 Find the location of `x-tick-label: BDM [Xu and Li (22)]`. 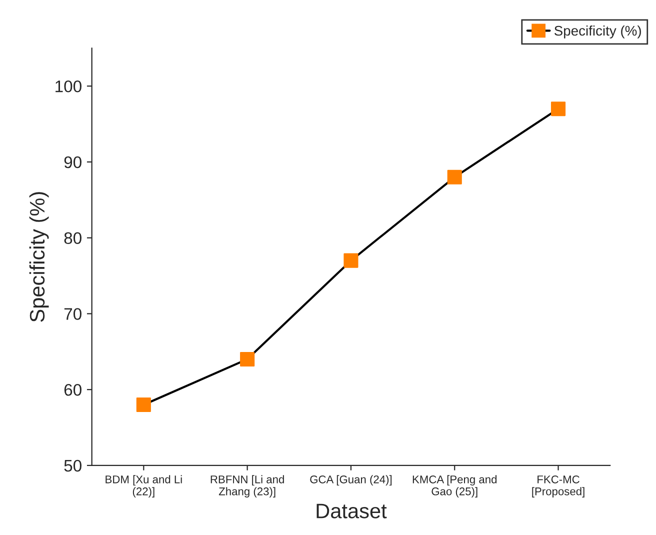

x-tick-label: BDM [Xu and Li (22)] is located at coordinates (144, 486).